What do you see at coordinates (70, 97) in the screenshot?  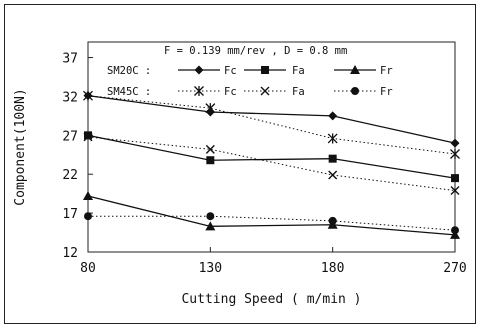 I see `y-tick-label: 32` at bounding box center [70, 97].